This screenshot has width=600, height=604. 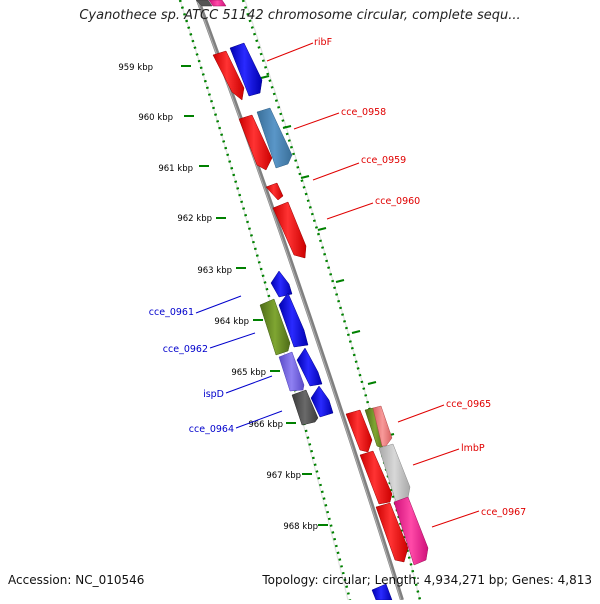 What do you see at coordinates (383, 160) in the screenshot?
I see `gene-label-cce-0959: cce_0959` at bounding box center [383, 160].